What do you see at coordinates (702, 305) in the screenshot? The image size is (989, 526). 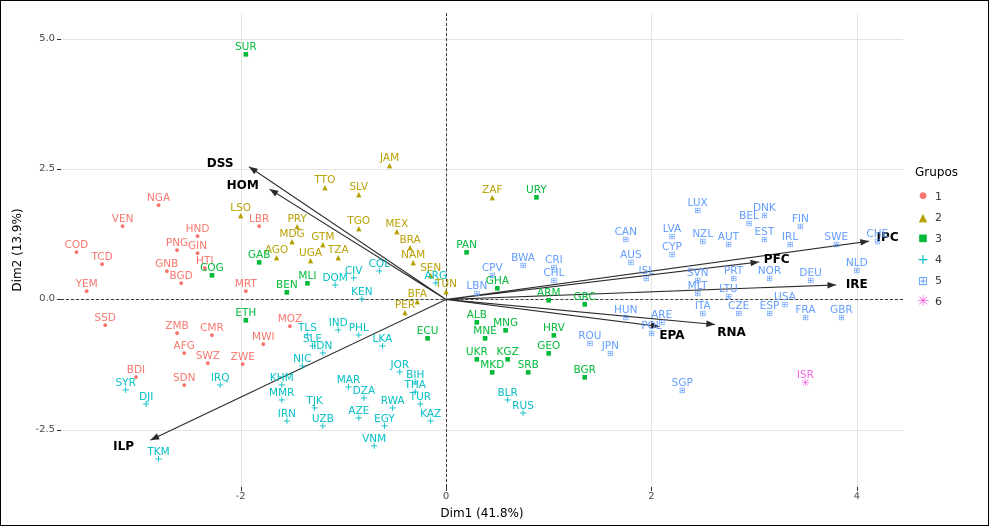 I see `country-label: ITA` at bounding box center [702, 305].